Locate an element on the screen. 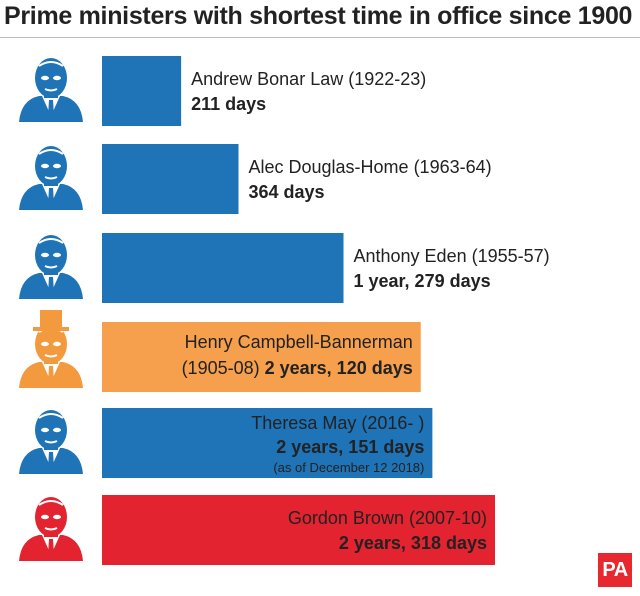 The width and height of the screenshot is (640, 596). portrait-douglas-home-icon is located at coordinates (51, 178).